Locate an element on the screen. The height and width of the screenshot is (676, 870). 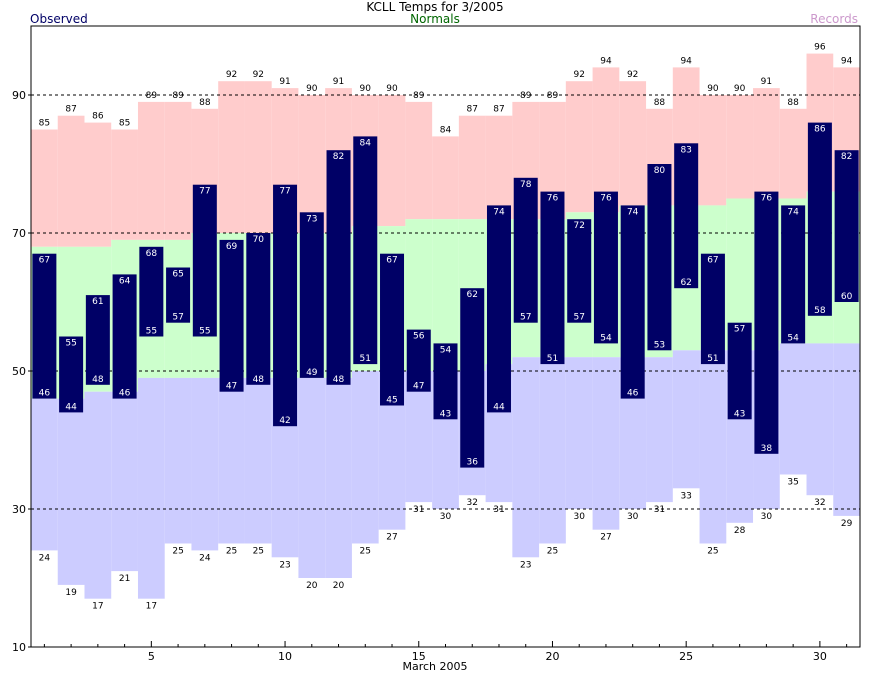
observed-high-label: 62 is located at coordinates (472, 295).